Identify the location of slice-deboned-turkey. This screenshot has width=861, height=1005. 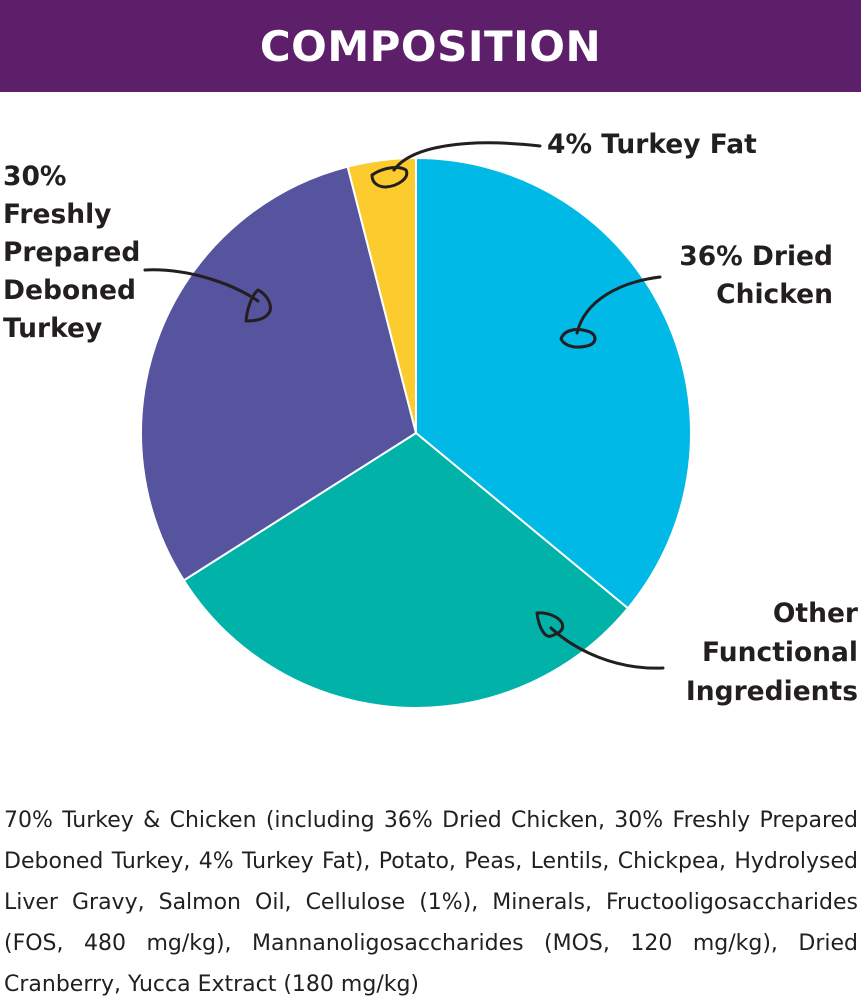
(279, 373).